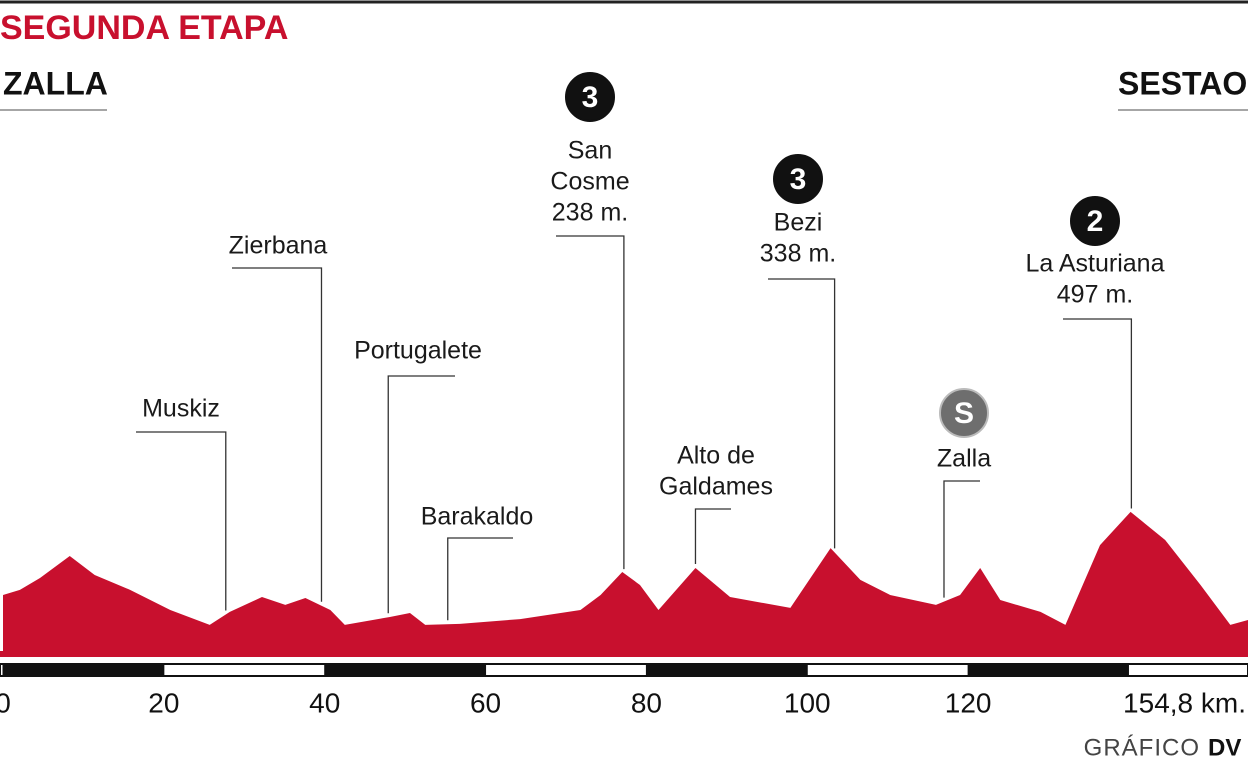 This screenshot has width=1248, height=770. I want to click on x-tick-label: 40, so click(324, 702).